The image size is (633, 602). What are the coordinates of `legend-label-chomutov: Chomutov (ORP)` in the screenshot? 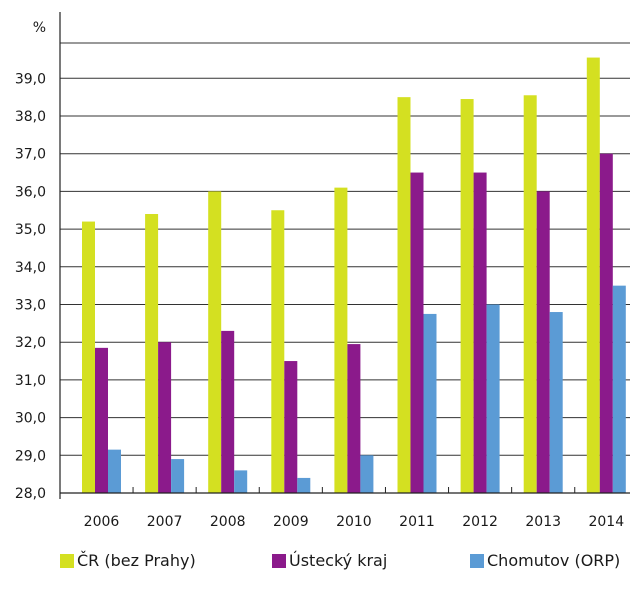 It's located at (554, 560).